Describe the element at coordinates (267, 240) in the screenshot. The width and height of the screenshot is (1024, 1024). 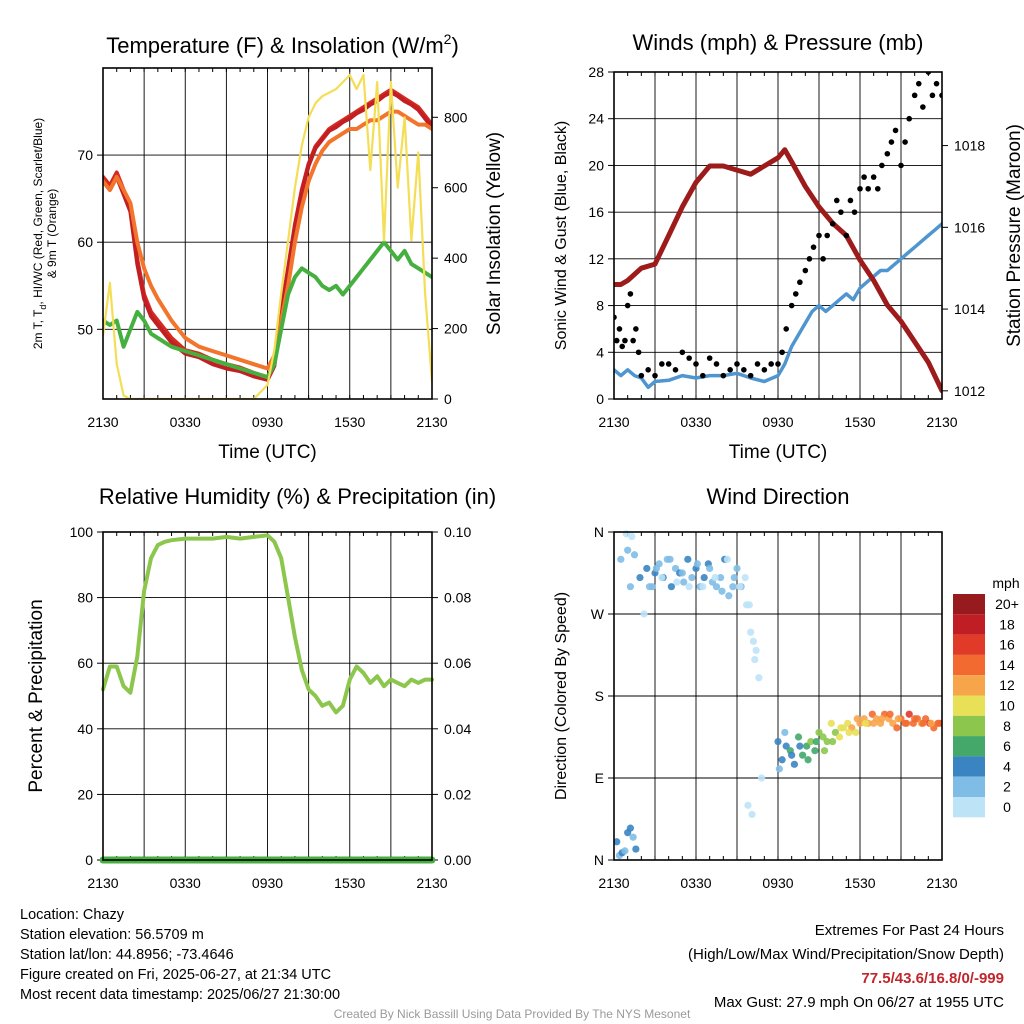
I see `series-line-9mt` at that location.